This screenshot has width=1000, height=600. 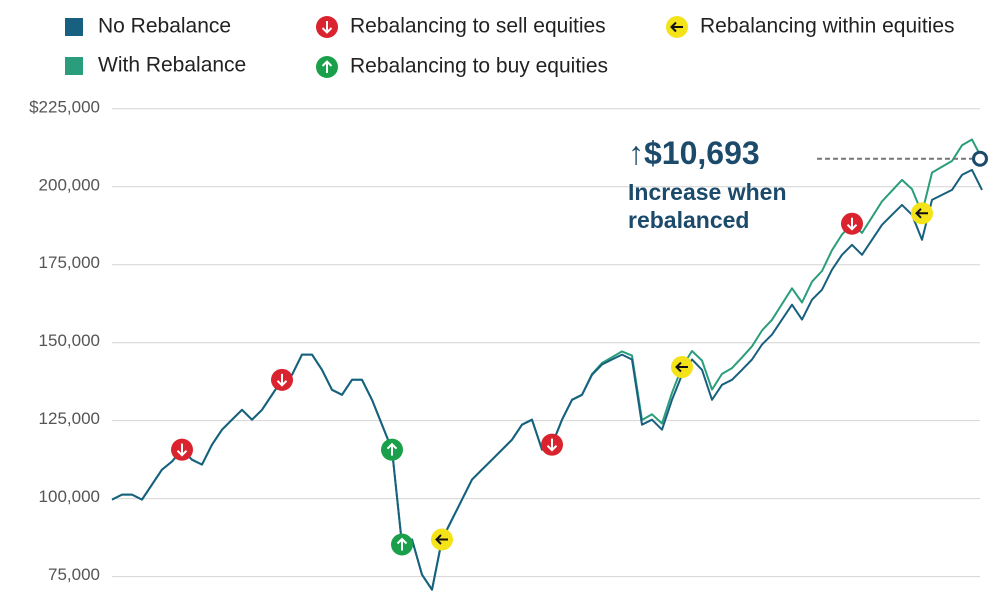 What do you see at coordinates (69, 418) in the screenshot?
I see `y-tick-label: 125,000` at bounding box center [69, 418].